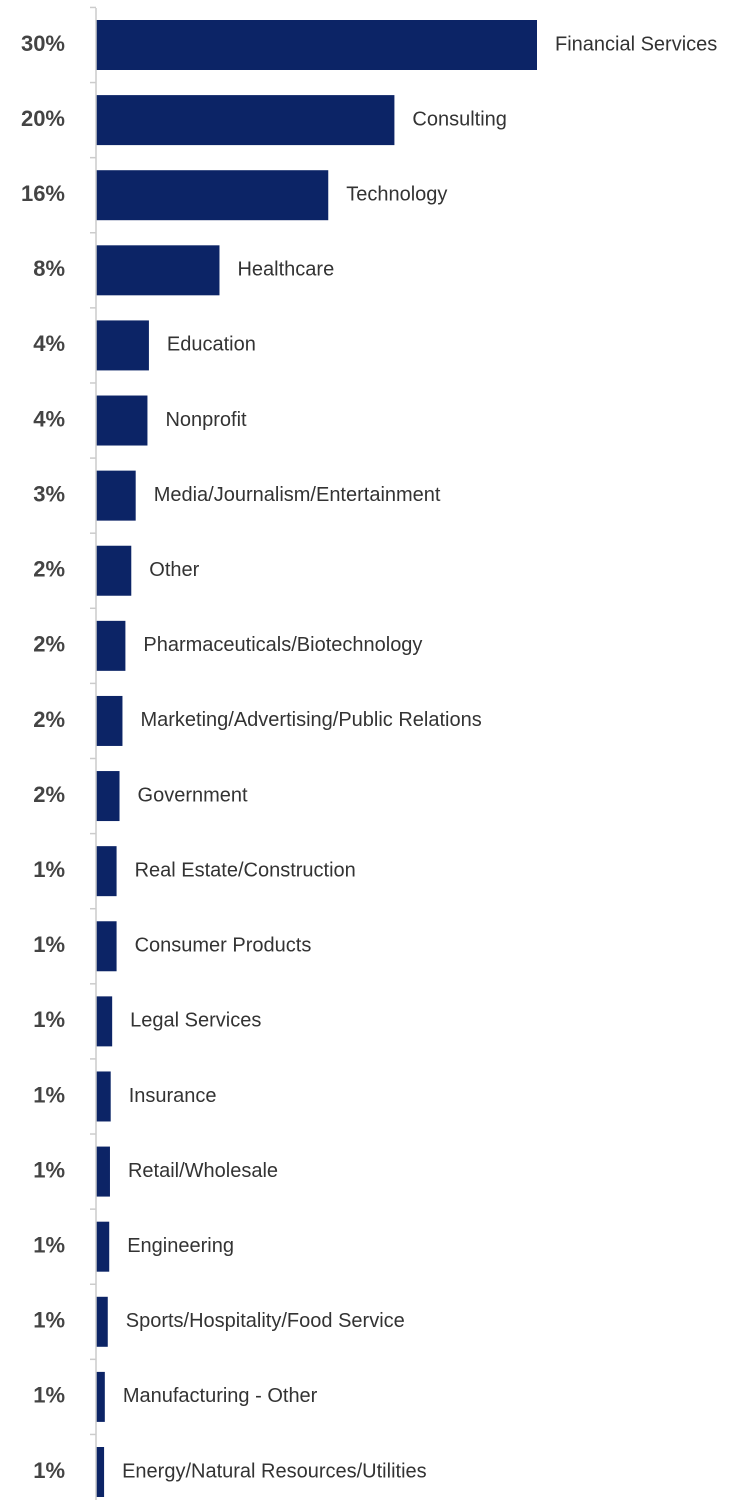 This screenshot has width=750, height=1503. What do you see at coordinates (206, 420) in the screenshot?
I see `category-label: Nonprofit` at bounding box center [206, 420].